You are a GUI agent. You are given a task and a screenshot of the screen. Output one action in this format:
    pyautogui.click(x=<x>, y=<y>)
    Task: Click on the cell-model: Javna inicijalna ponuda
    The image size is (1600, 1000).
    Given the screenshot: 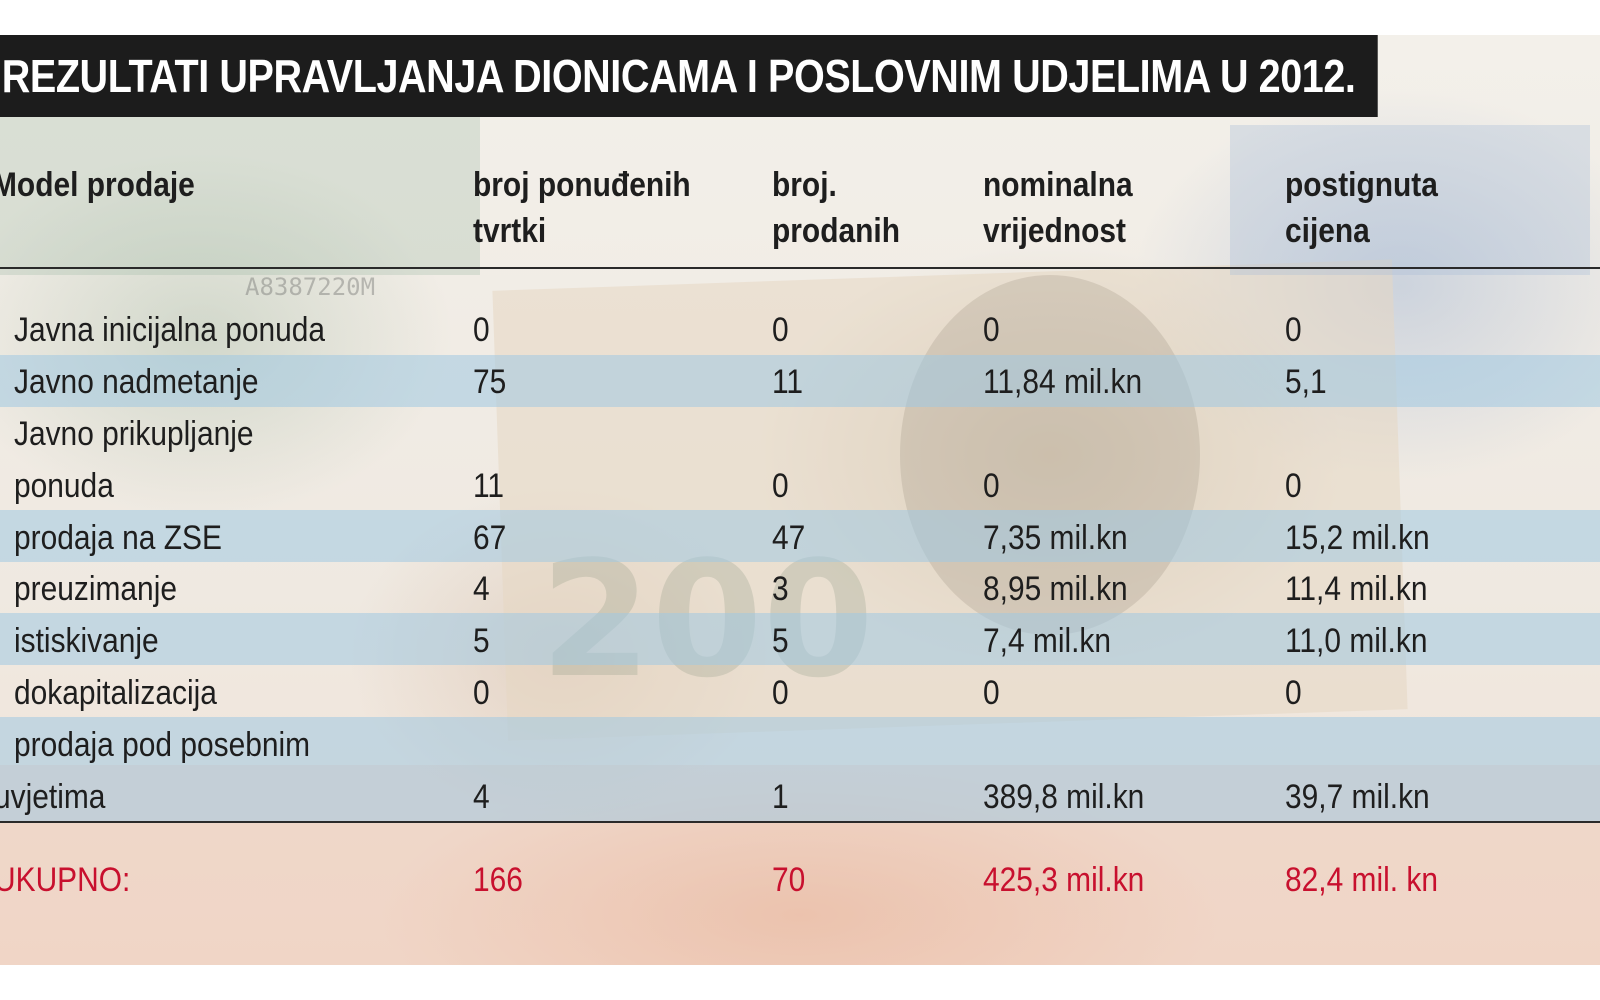 What is the action you would take?
    pyautogui.click(x=170, y=330)
    